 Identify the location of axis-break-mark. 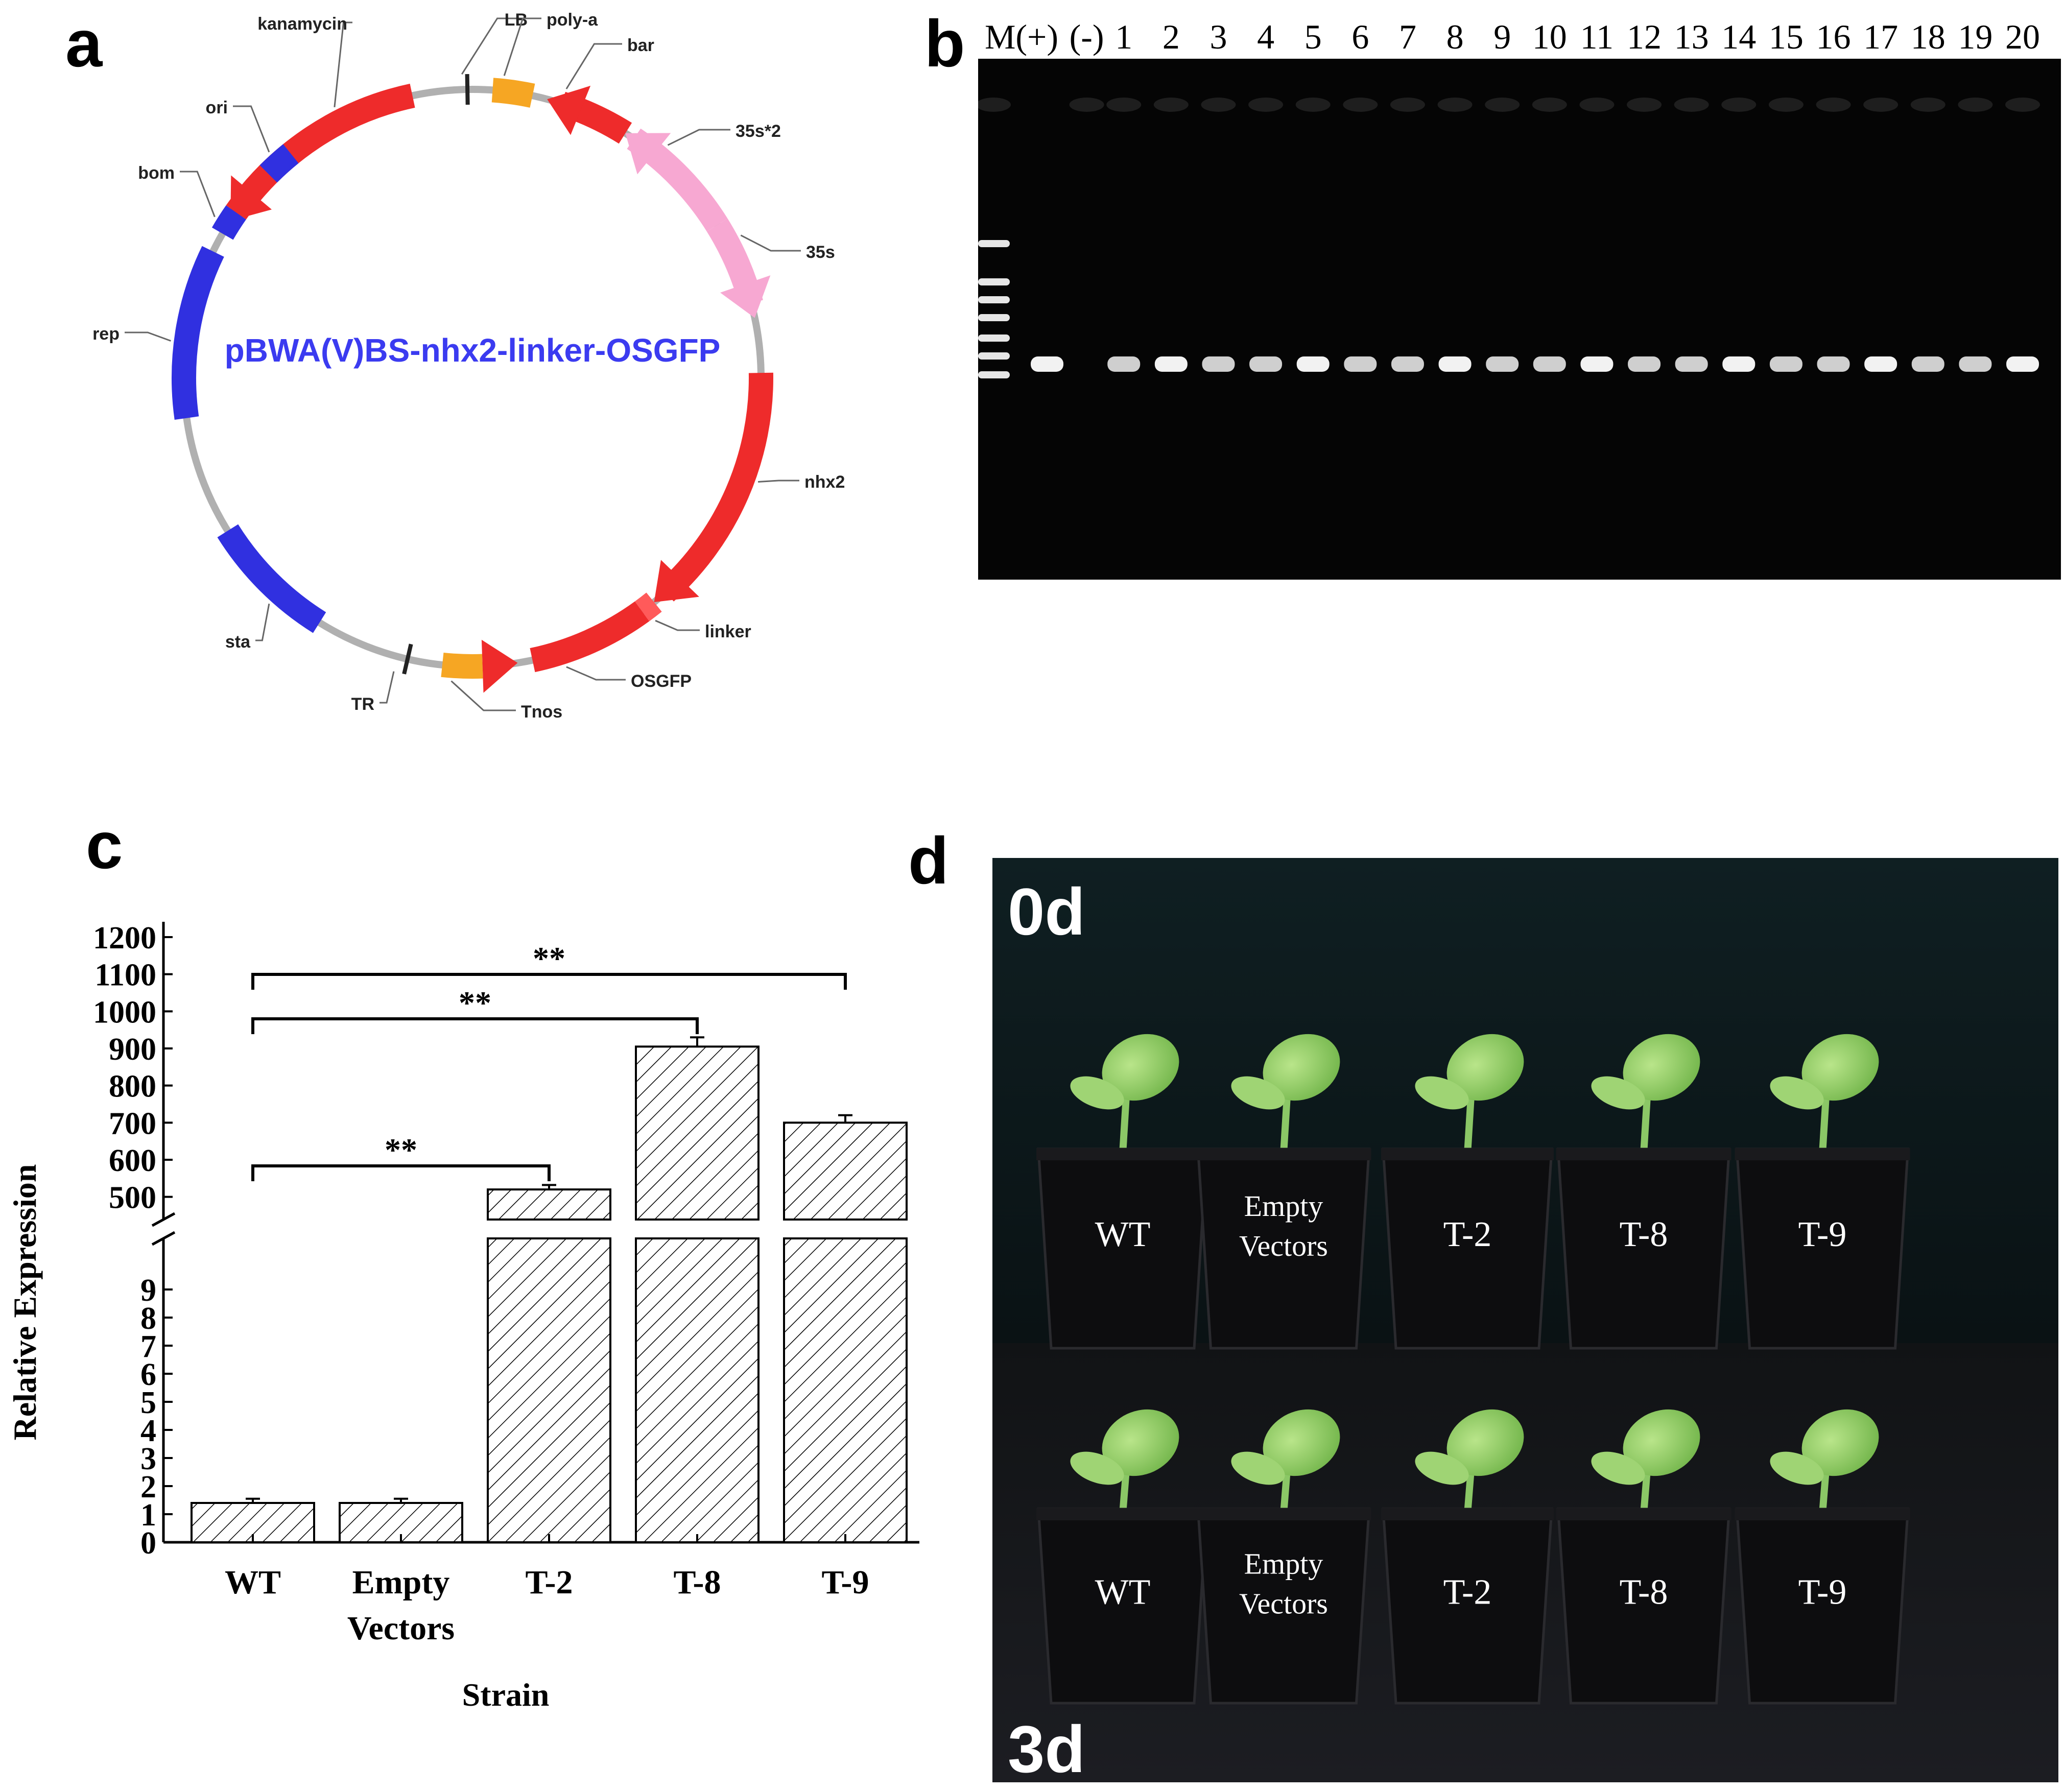
(163, 1238).